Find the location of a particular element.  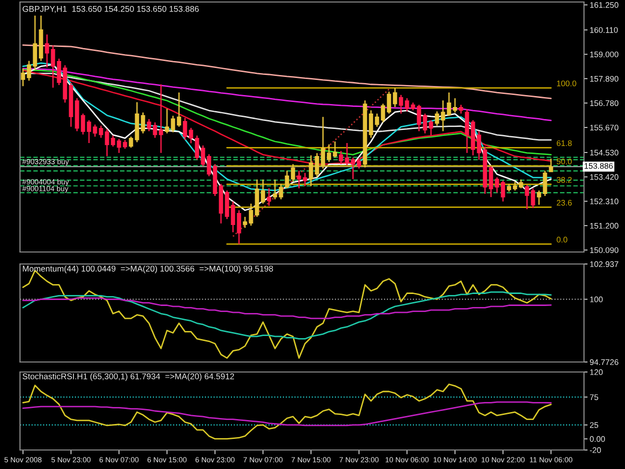

y-tick-label: 153.420 is located at coordinates (604, 177).